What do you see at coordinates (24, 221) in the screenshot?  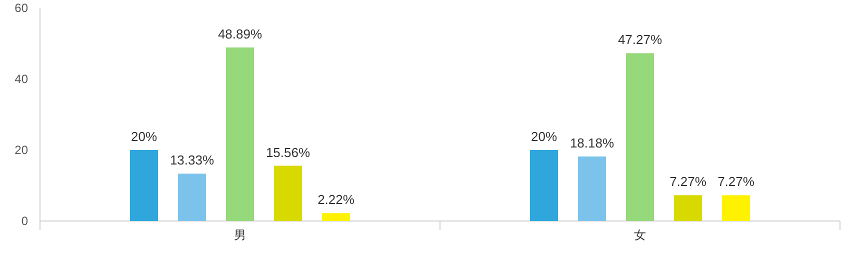 I see `y-tick-label: 0` at bounding box center [24, 221].